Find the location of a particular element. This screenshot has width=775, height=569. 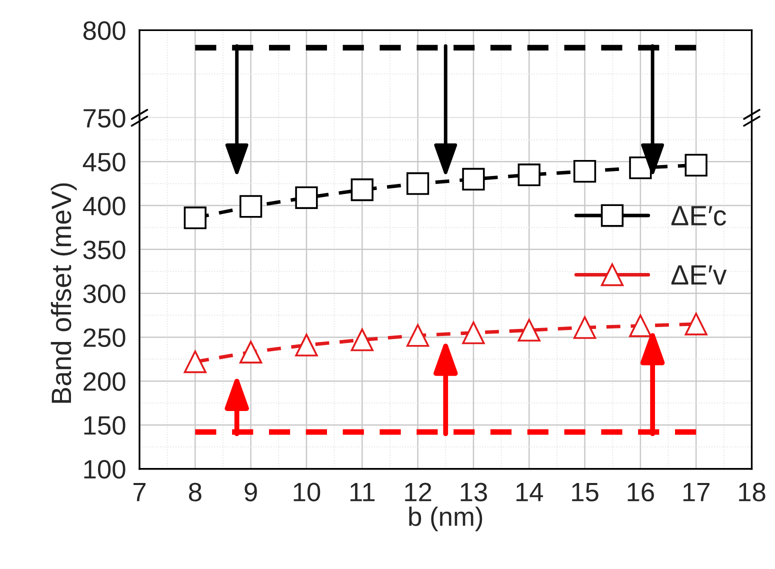

y-tick-label: 300 is located at coordinates (104, 294).